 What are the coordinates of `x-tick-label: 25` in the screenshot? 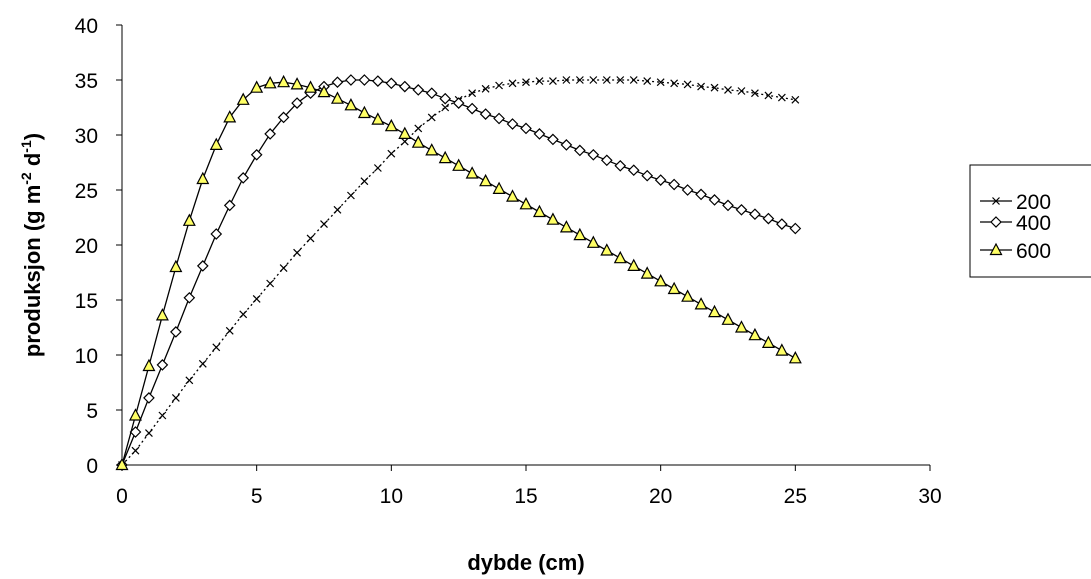 It's located at (795, 496).